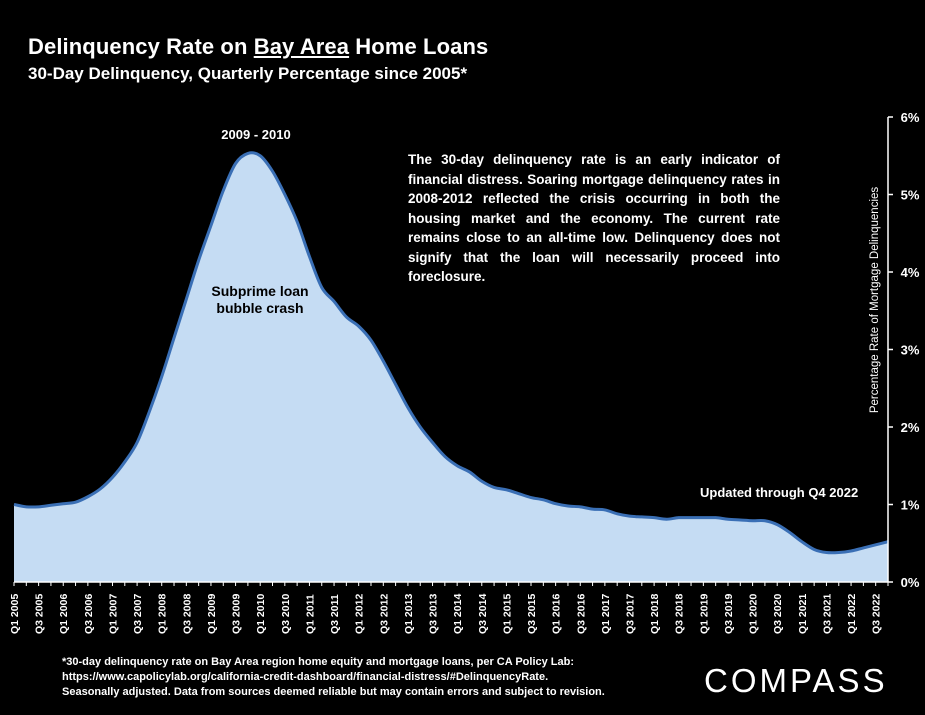 This screenshot has height=715, width=925. Describe the element at coordinates (910, 350) in the screenshot. I see `y-tick-label: 3%` at that location.